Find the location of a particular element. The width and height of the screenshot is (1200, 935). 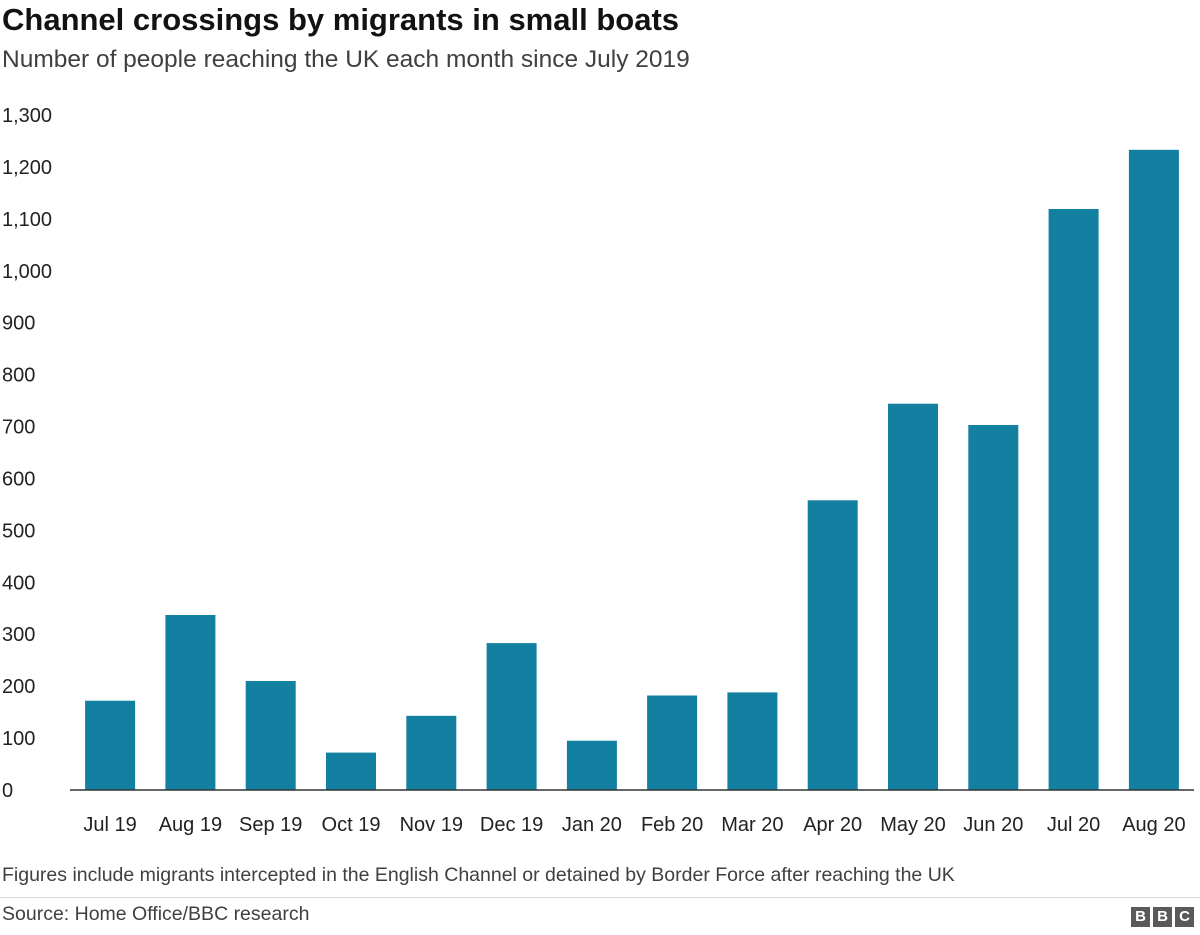

y-tick-label: 200 is located at coordinates (18, 687).